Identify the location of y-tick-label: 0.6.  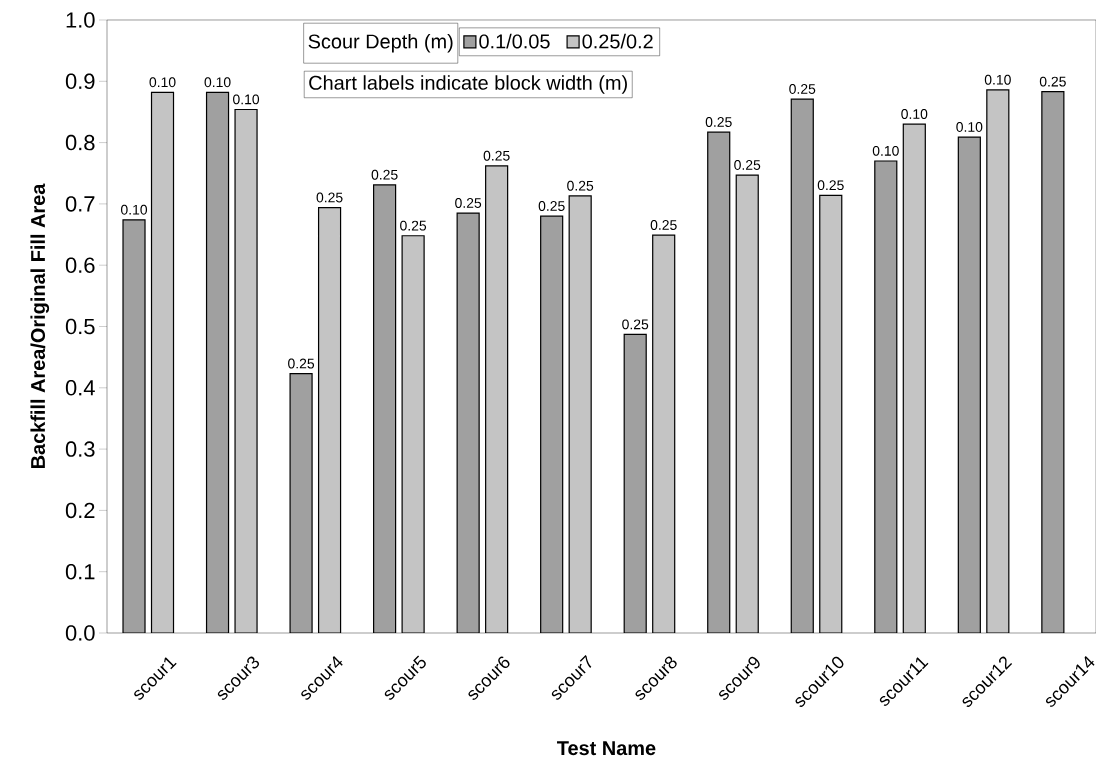
(80, 265).